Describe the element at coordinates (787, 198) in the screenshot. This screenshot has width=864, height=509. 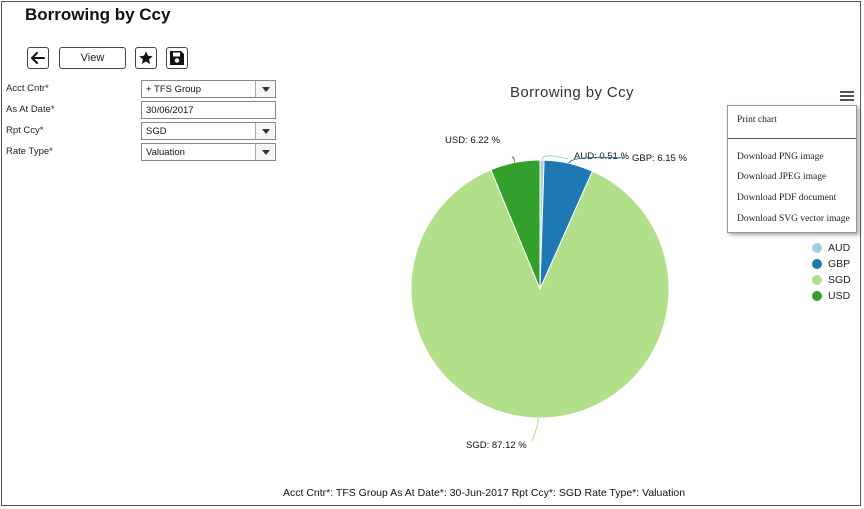
I see `menu-item-download-pdf: Download PDF document` at that location.